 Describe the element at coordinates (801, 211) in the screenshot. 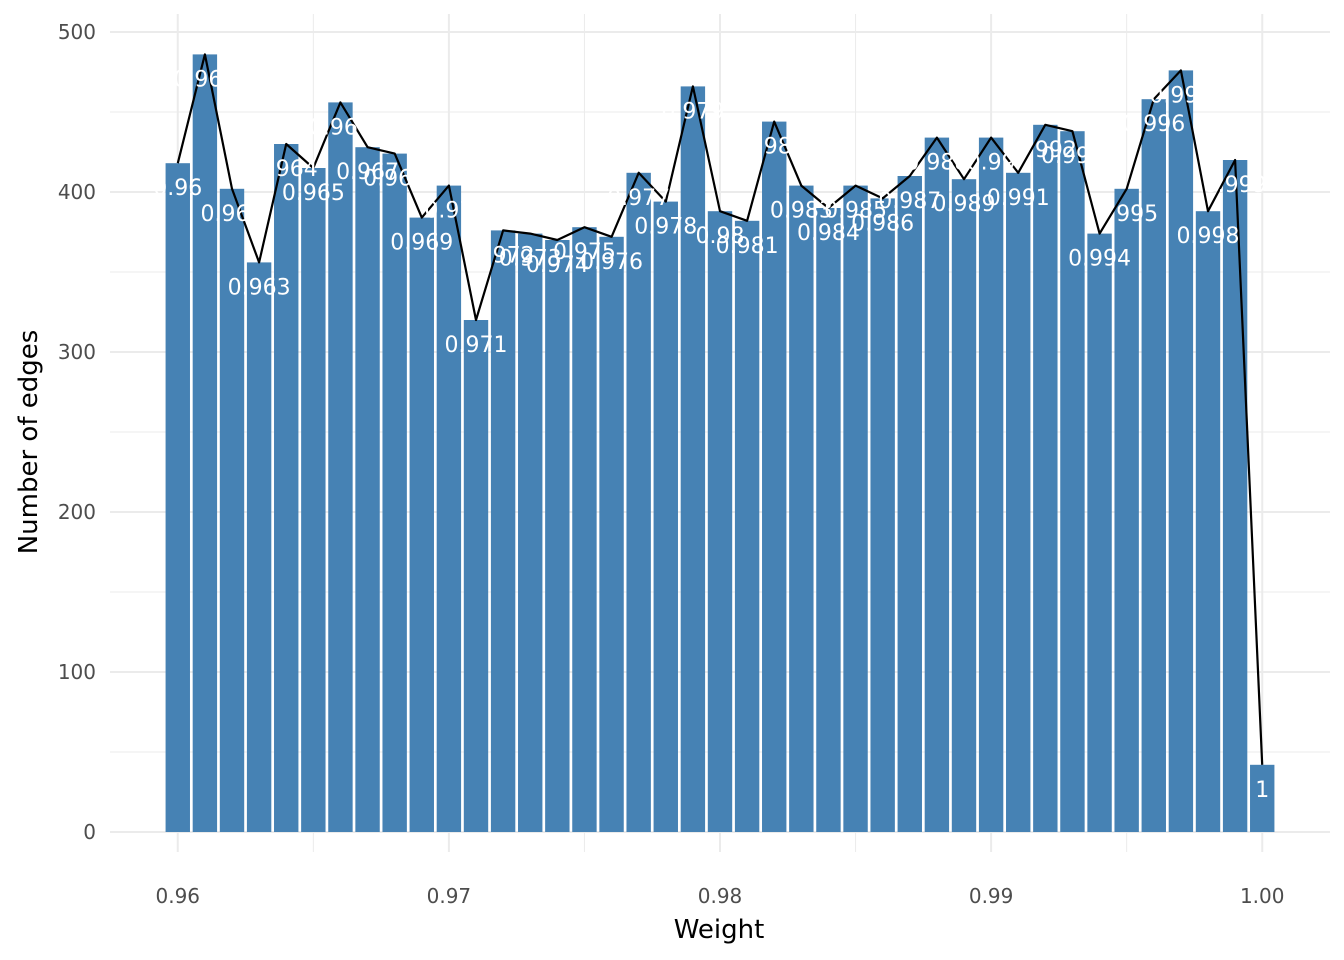

I see `bar-label: 0.983` at that location.